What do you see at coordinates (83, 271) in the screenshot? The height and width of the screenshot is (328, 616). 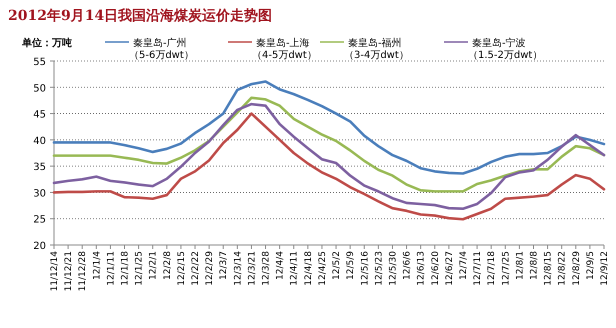 I see `x-tick-label: 11/12/28` at bounding box center [83, 271].